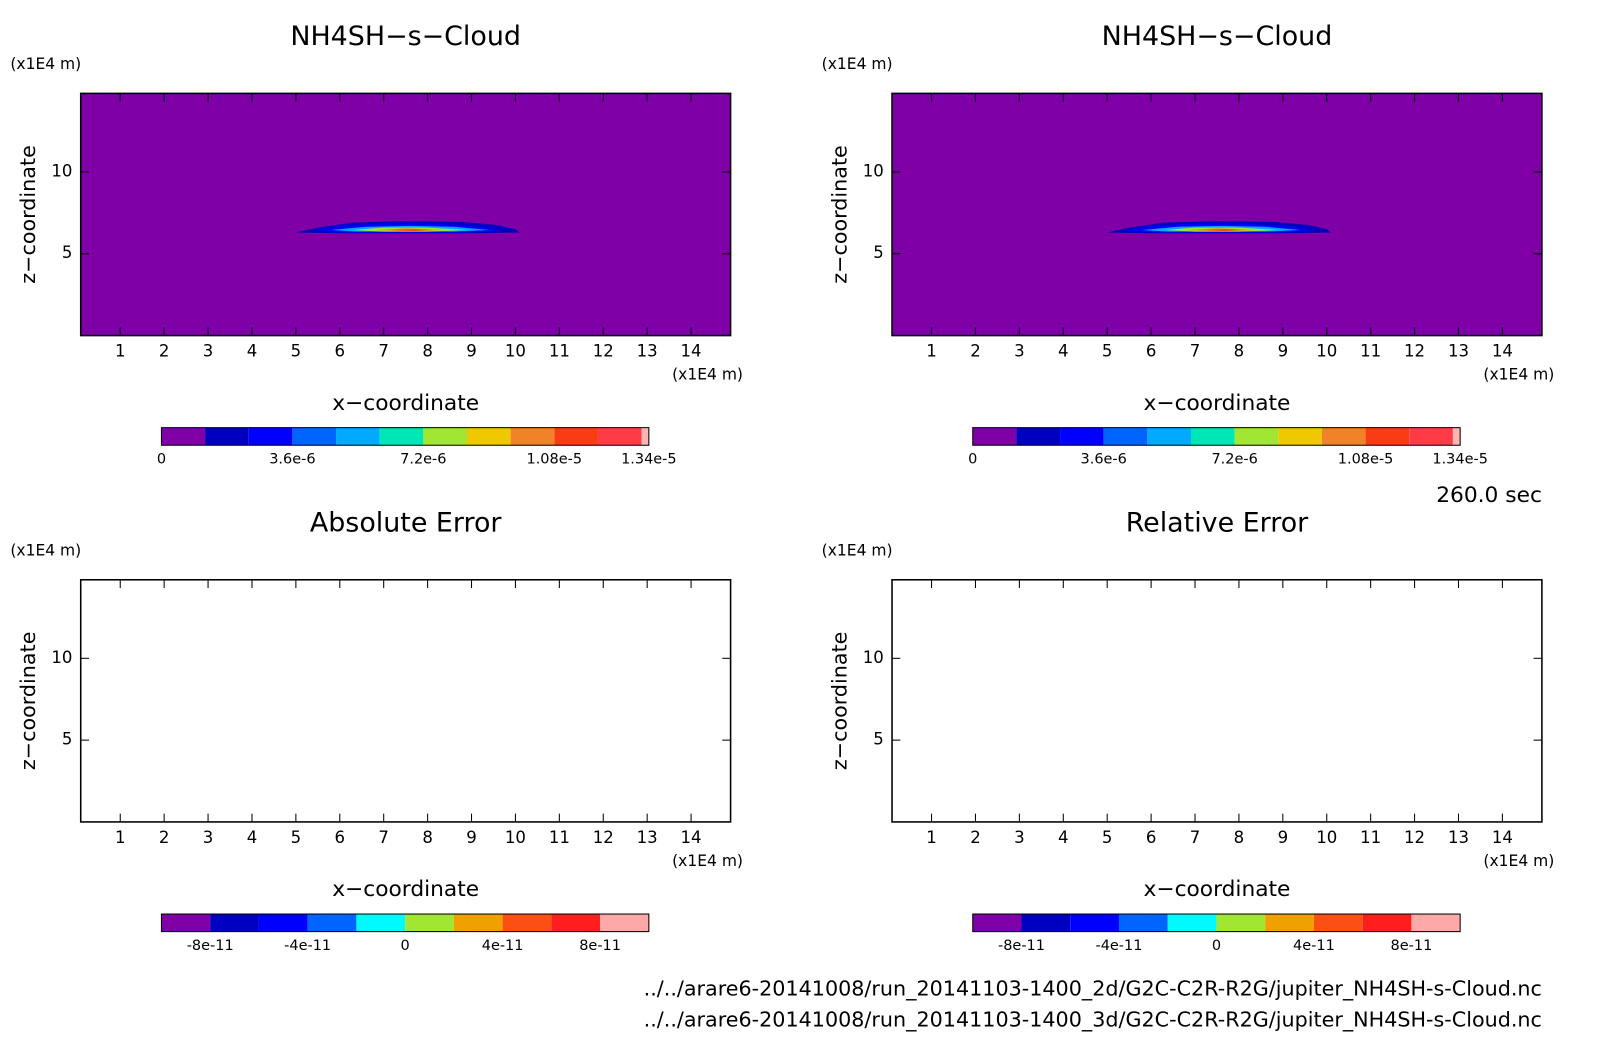  Describe the element at coordinates (1489, 495) in the screenshot. I see `time-label: 260.0 sec` at that location.